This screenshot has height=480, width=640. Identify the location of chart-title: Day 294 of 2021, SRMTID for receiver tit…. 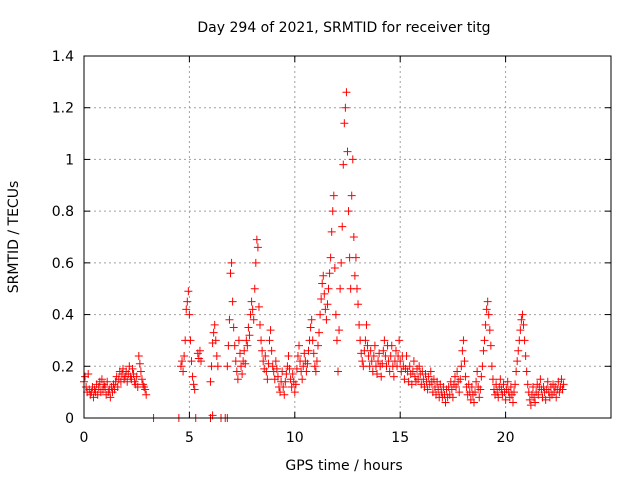
(343, 28).